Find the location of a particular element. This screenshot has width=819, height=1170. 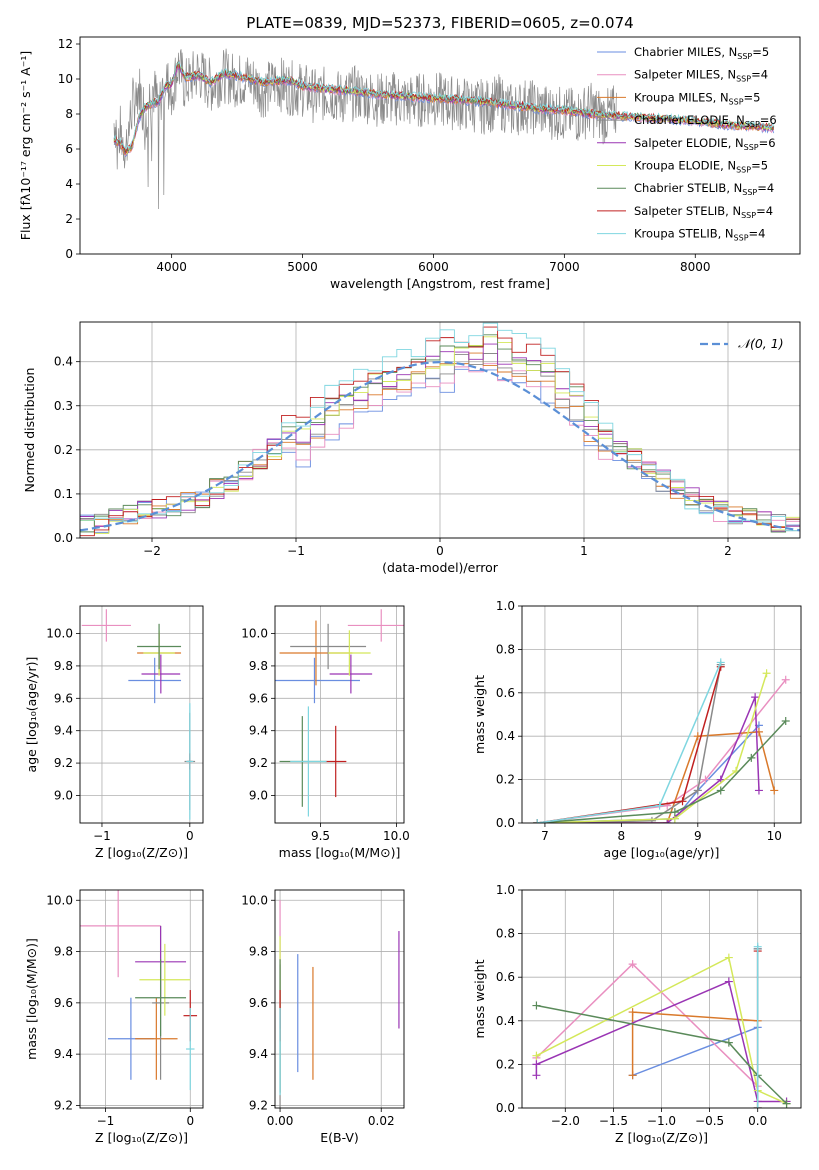

x-tick-label: 0 is located at coordinates (440, 551).